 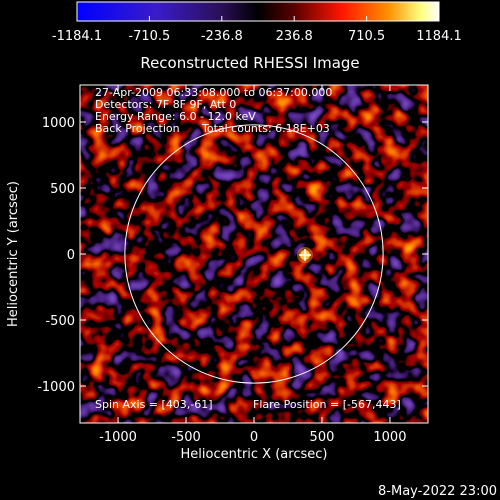 What do you see at coordinates (149, 36) in the screenshot?
I see `colorbar-tick-label: -710.5` at bounding box center [149, 36].